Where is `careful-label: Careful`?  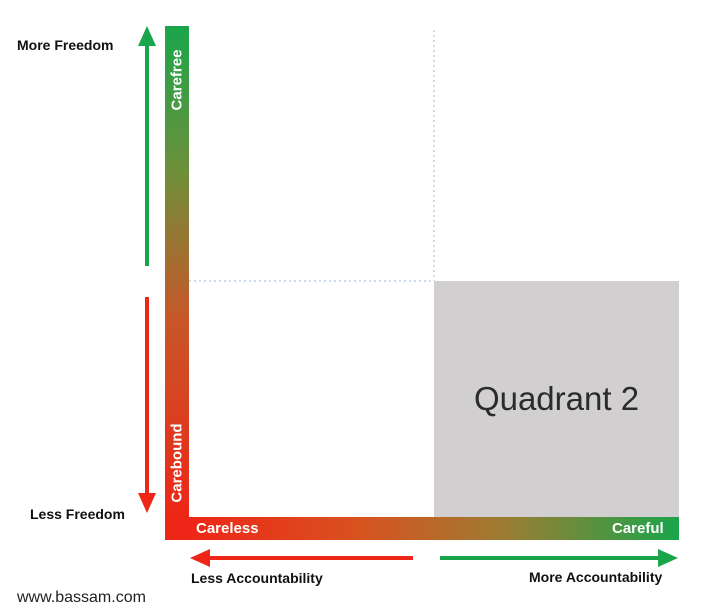
careful-label: Careful is located at coordinates (638, 528).